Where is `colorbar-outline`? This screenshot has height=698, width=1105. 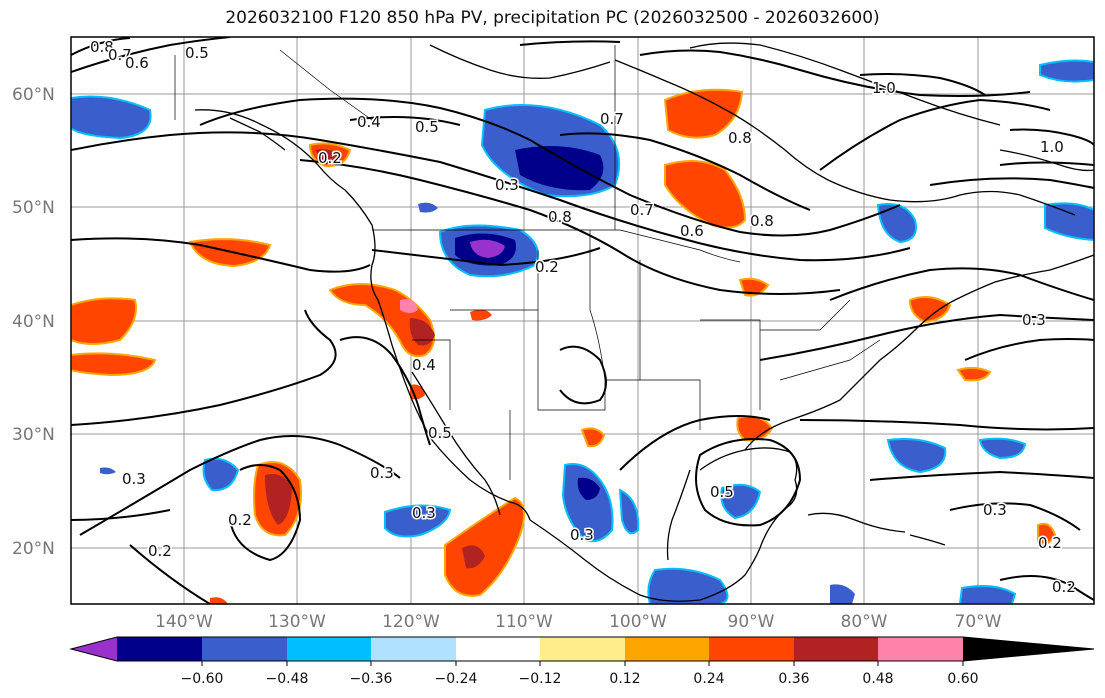 colorbar-outline is located at coordinates (582, 649).